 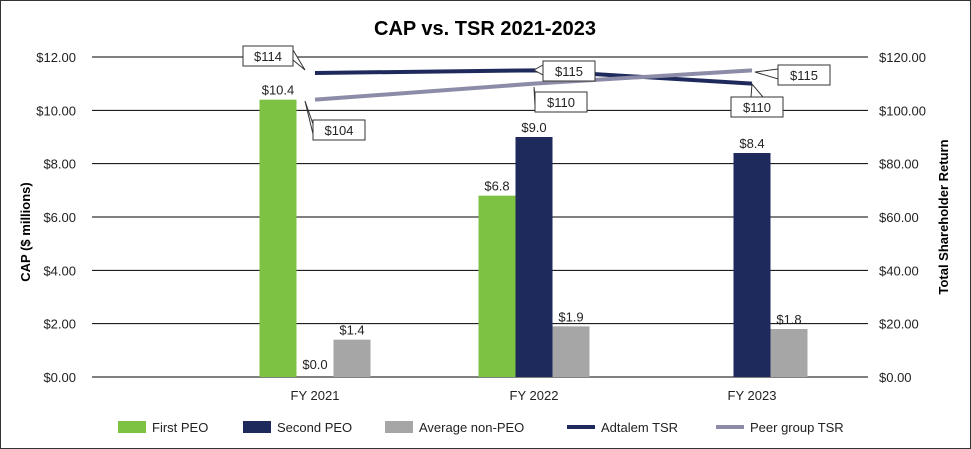 I want to click on bar-value-label: $1.8, so click(x=788, y=319).